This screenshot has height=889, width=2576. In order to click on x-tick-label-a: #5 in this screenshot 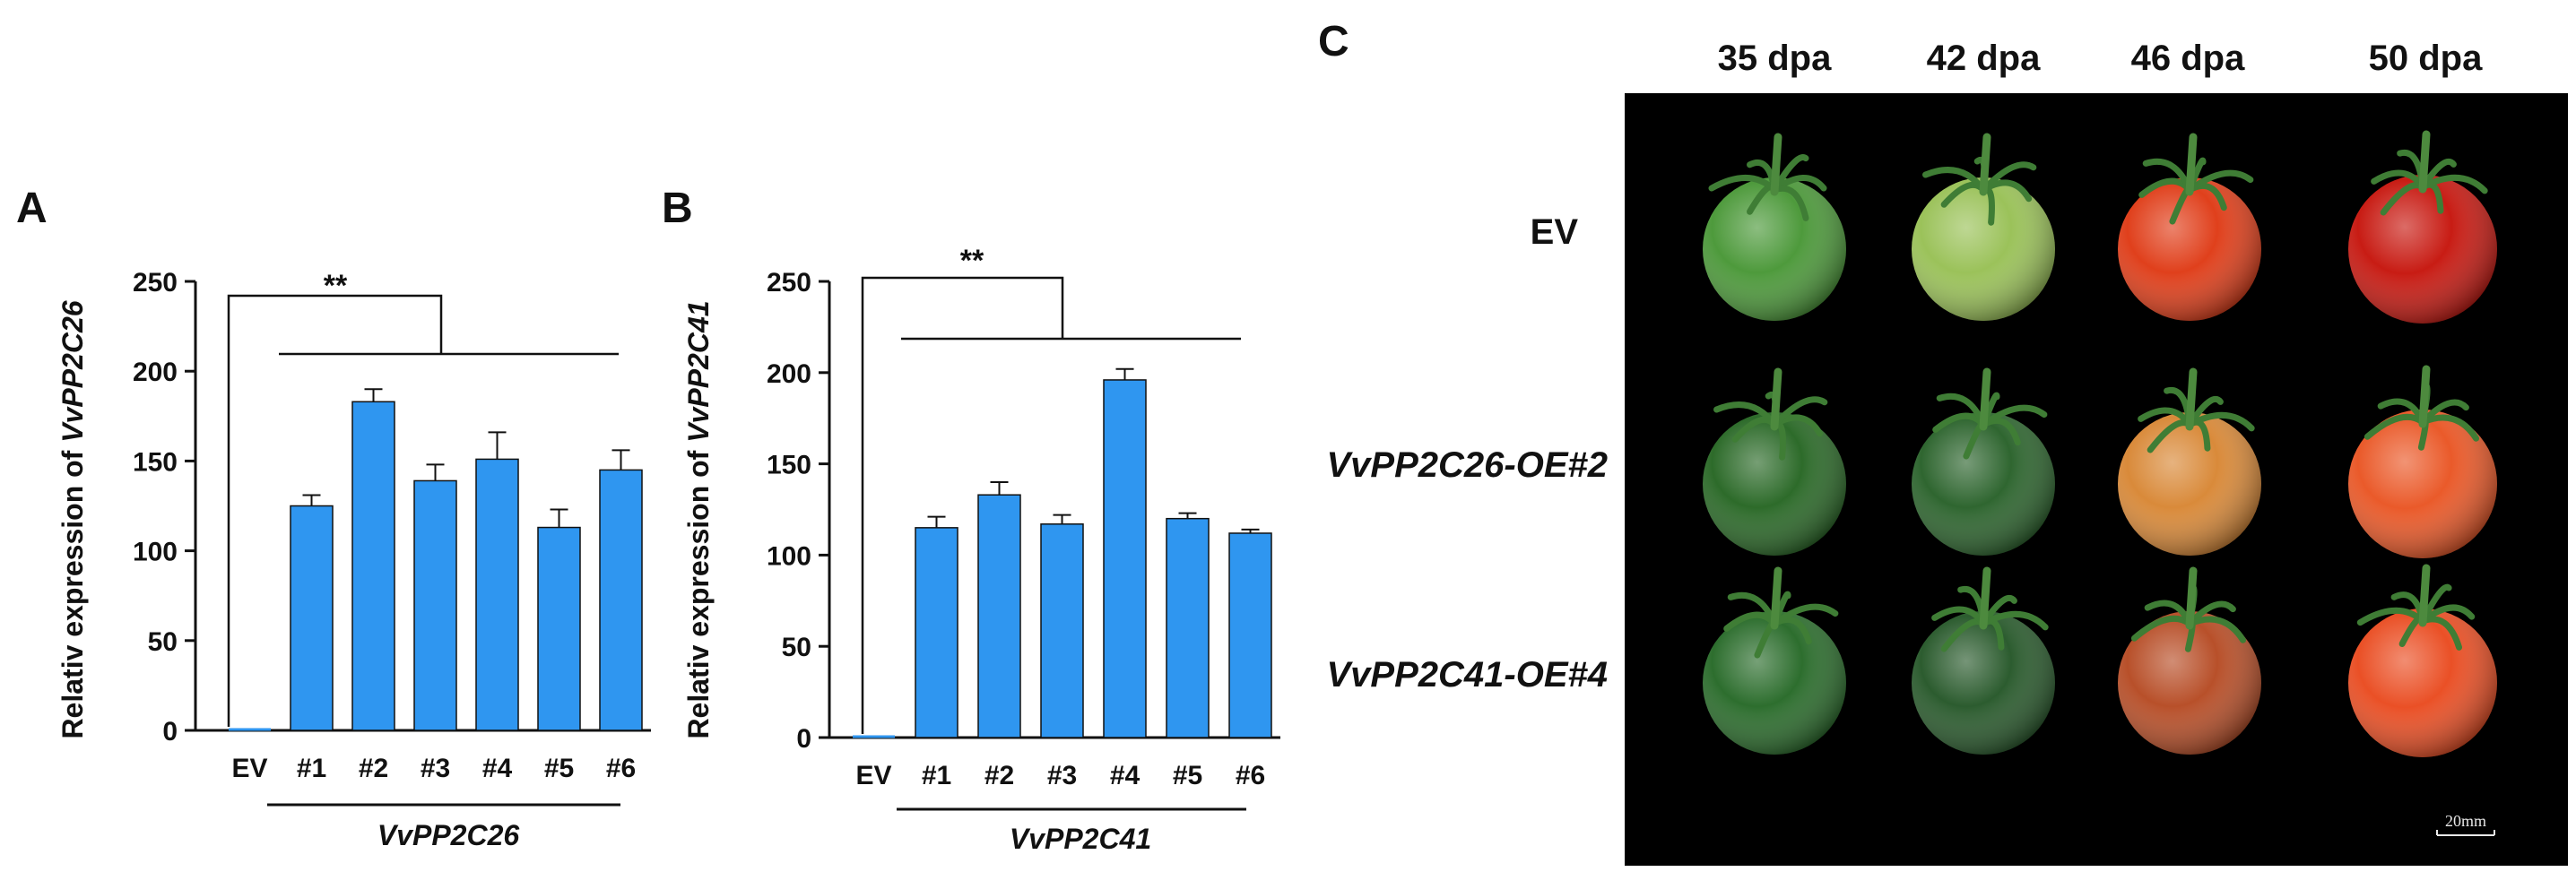, I will do `click(559, 768)`.